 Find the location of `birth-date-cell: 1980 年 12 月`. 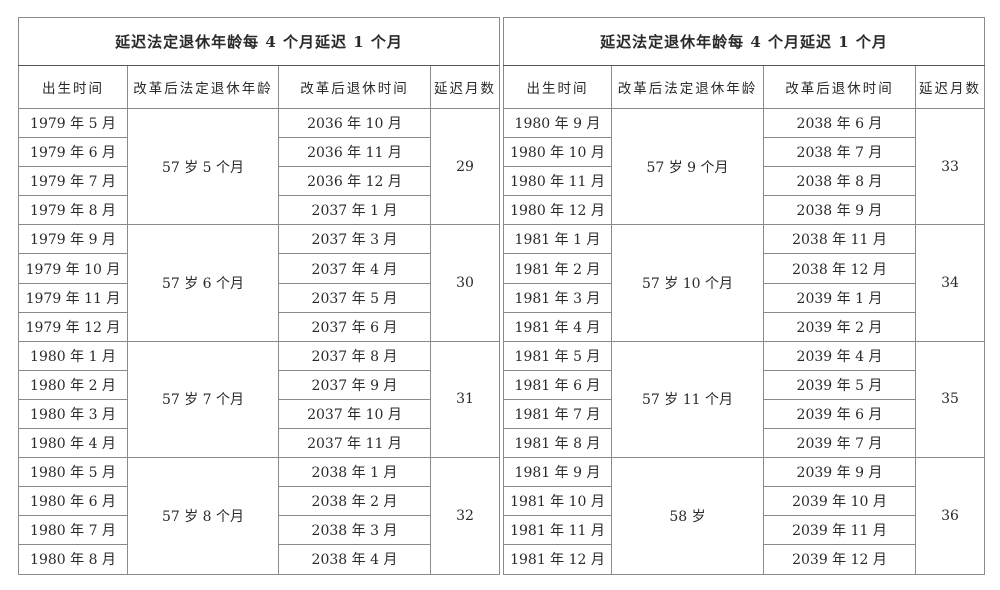

birth-date-cell: 1980 年 12 月 is located at coordinates (557, 210).